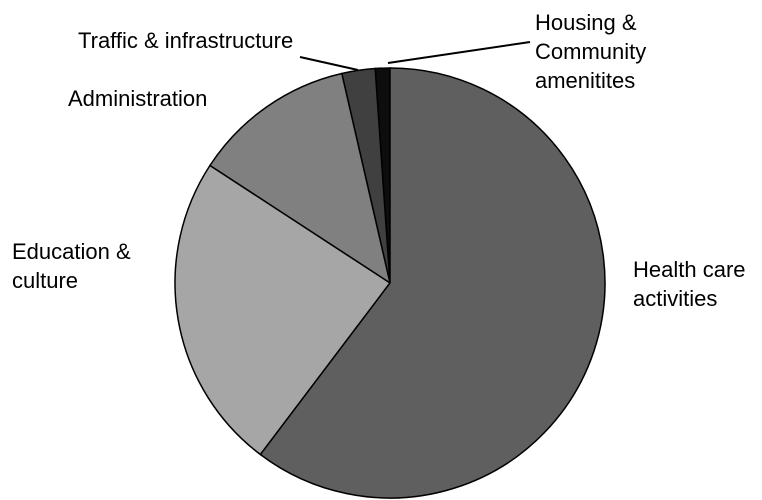 This screenshot has height=500, width=762. What do you see at coordinates (71, 266) in the screenshot?
I see `slice-label: Education & culture` at bounding box center [71, 266].